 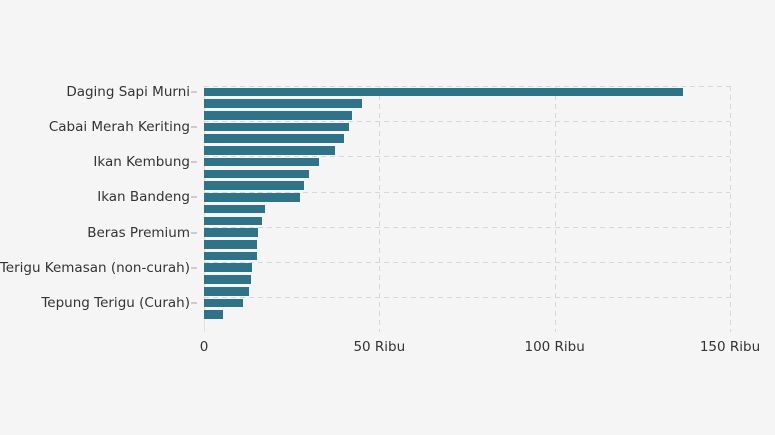 What do you see at coordinates (379, 347) in the screenshot?
I see `x-axis-label: 50 Ribu` at bounding box center [379, 347].